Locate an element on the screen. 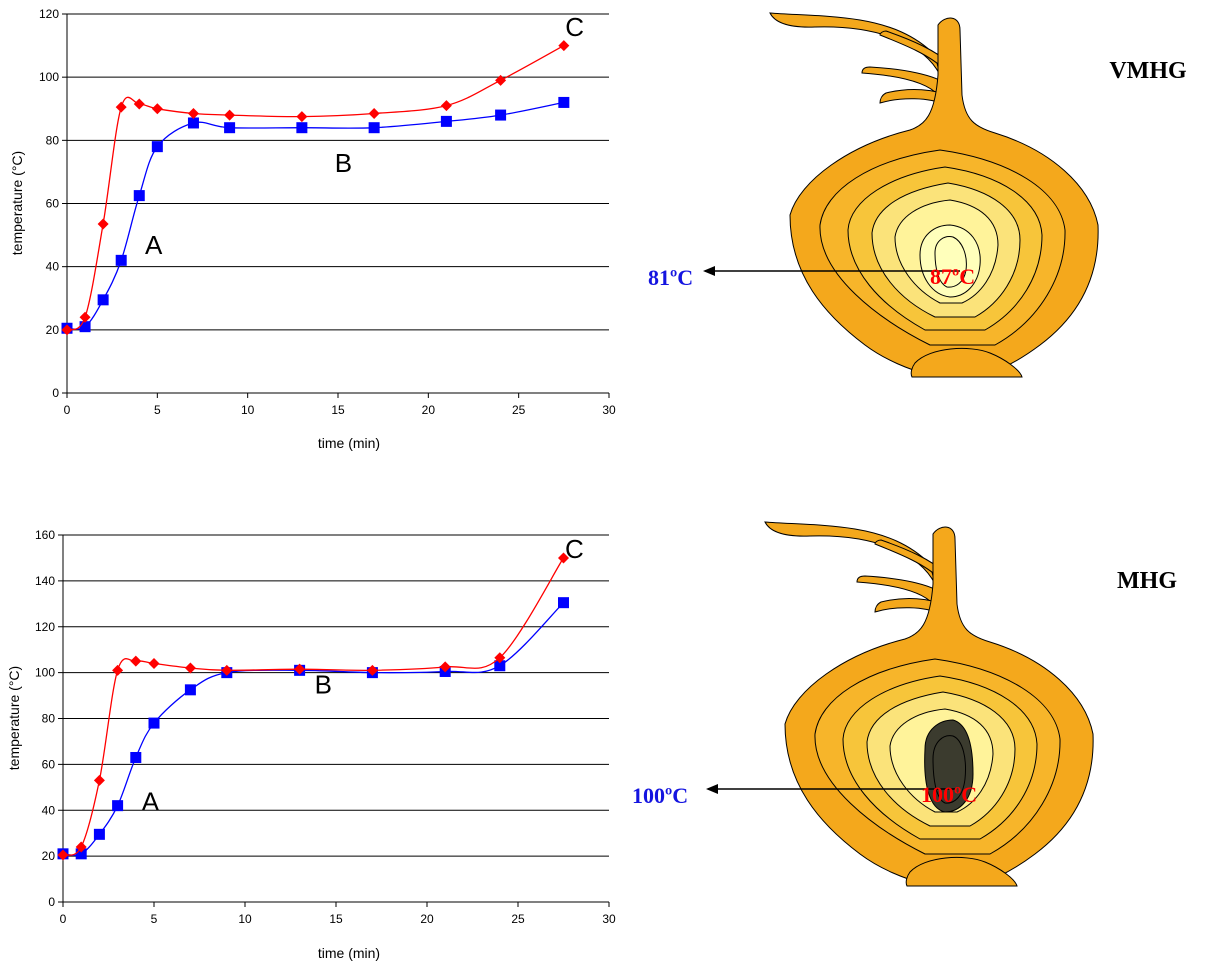  chart-2-annotation-a: A is located at coordinates (151, 801).